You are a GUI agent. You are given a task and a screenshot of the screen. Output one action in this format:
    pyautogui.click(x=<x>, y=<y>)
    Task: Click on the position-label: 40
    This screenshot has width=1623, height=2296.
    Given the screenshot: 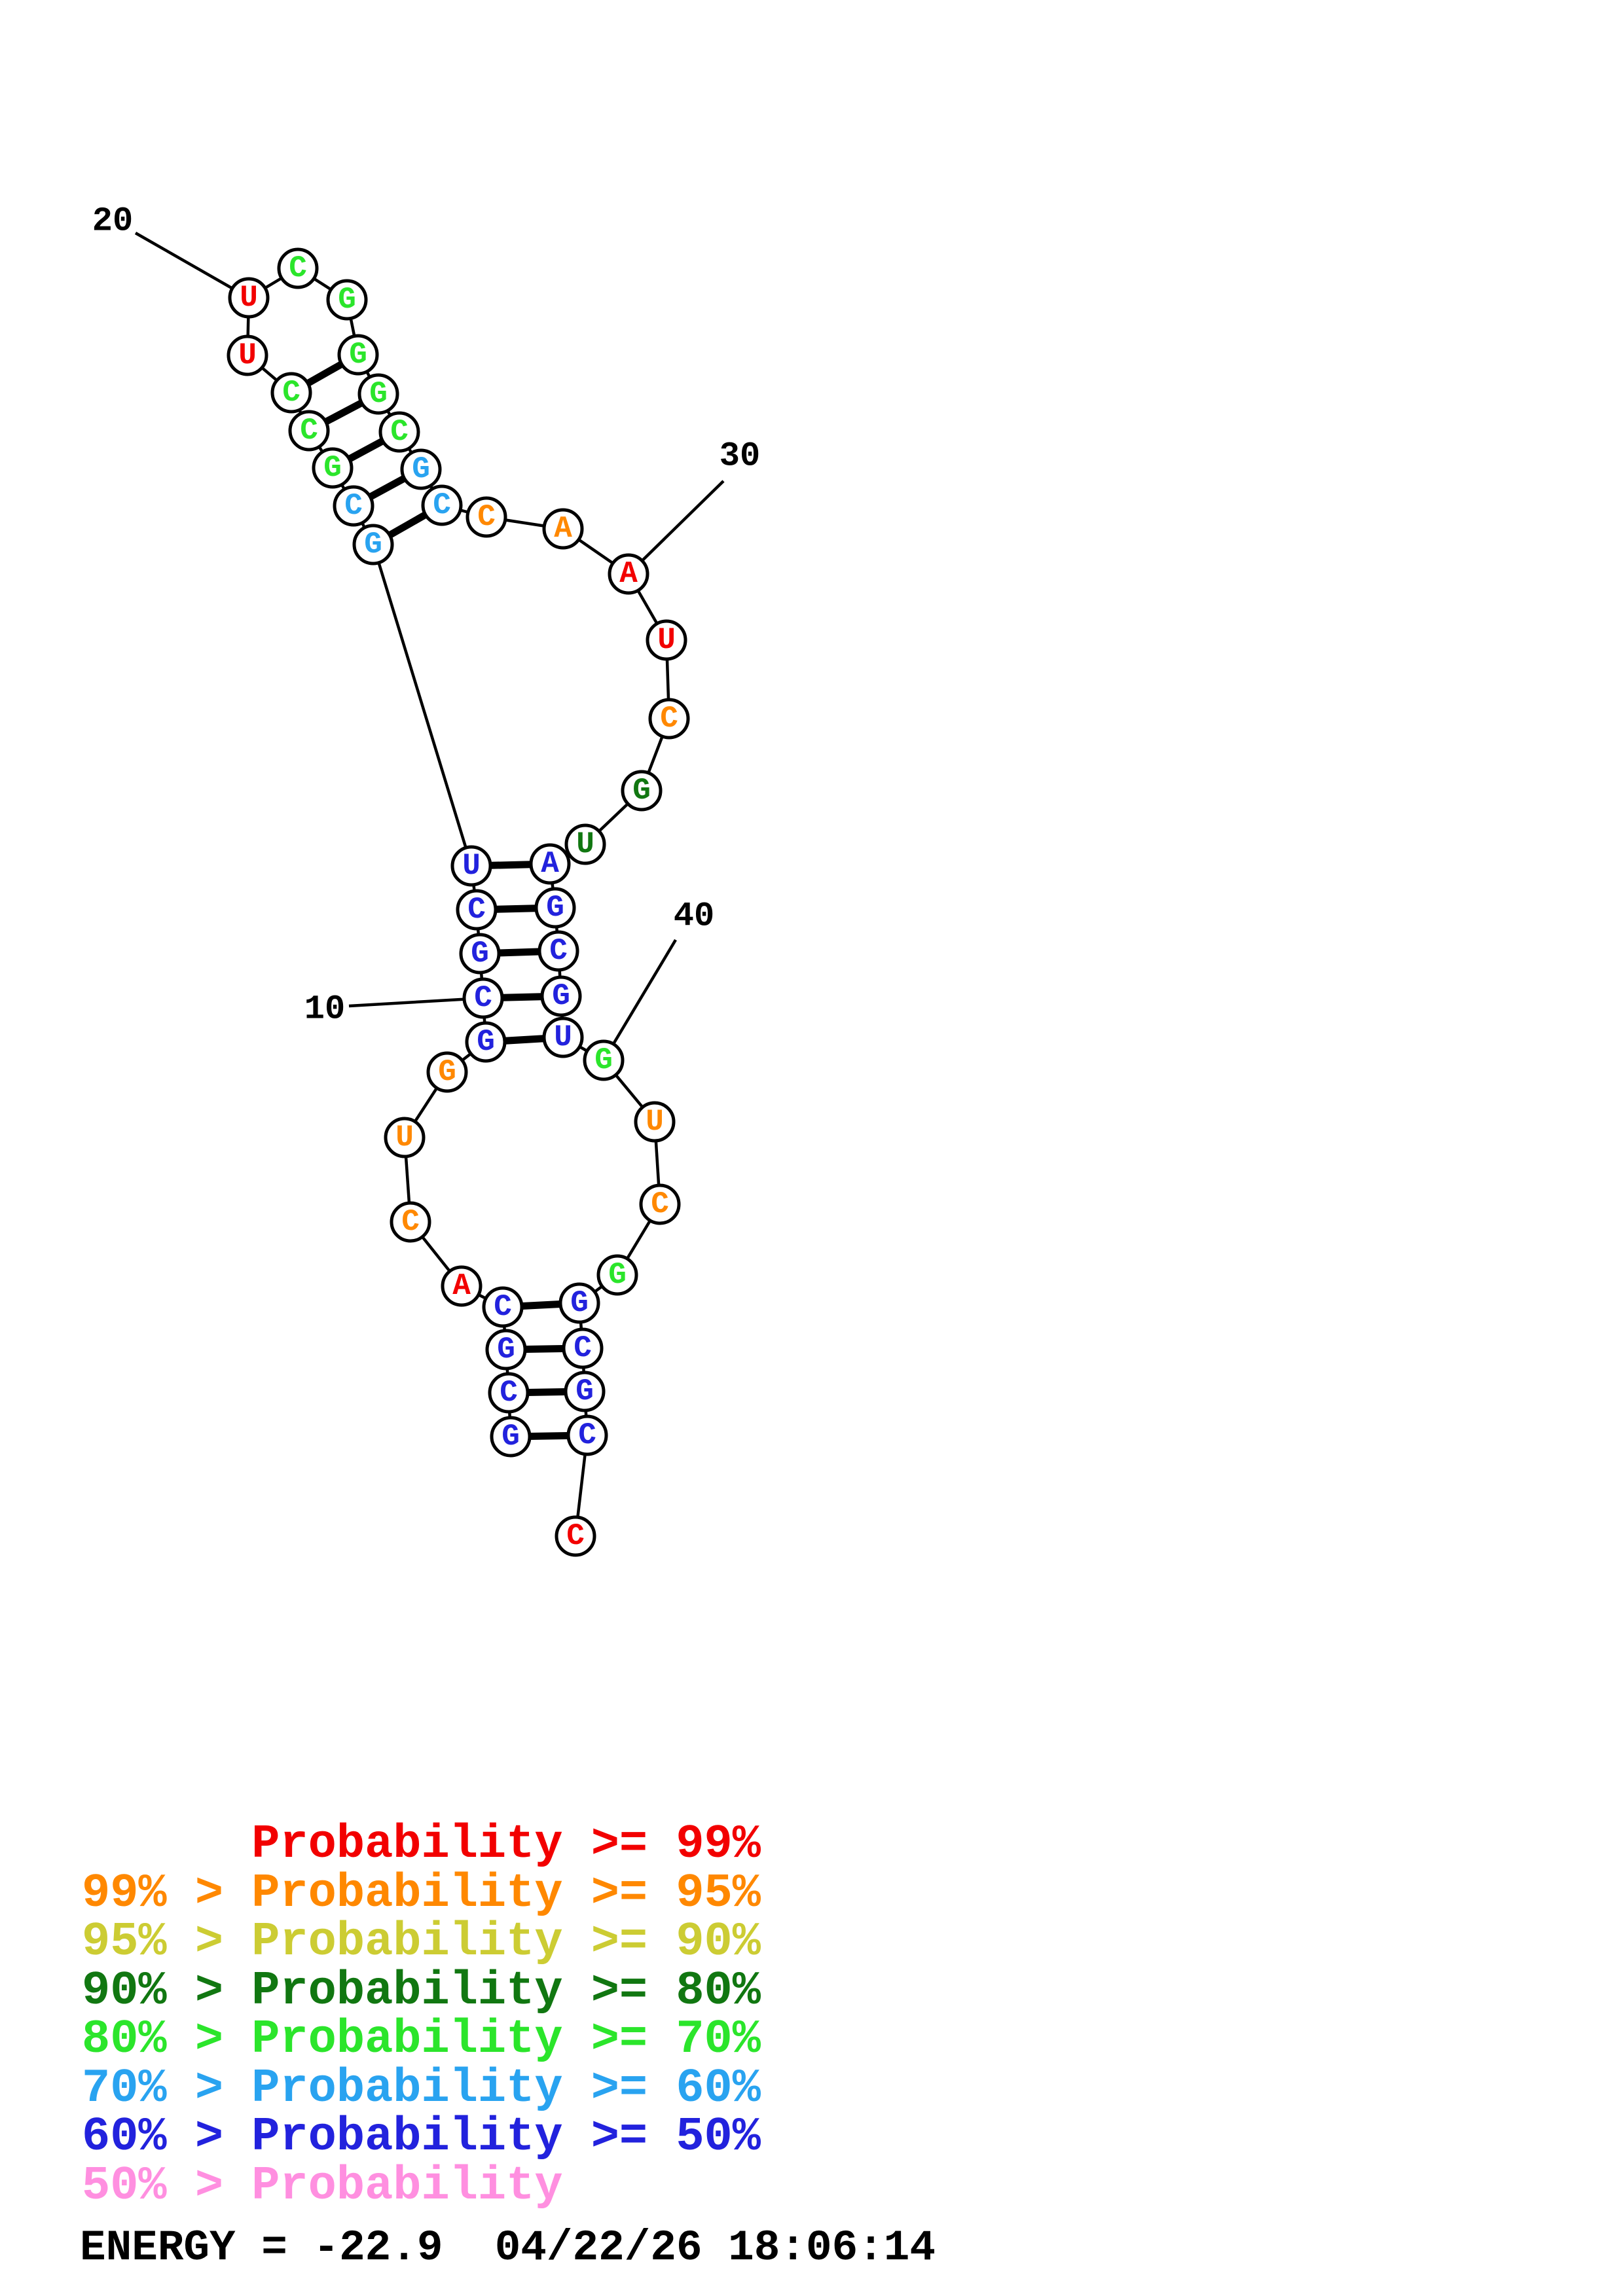 What is the action you would take?
    pyautogui.click(x=694, y=916)
    